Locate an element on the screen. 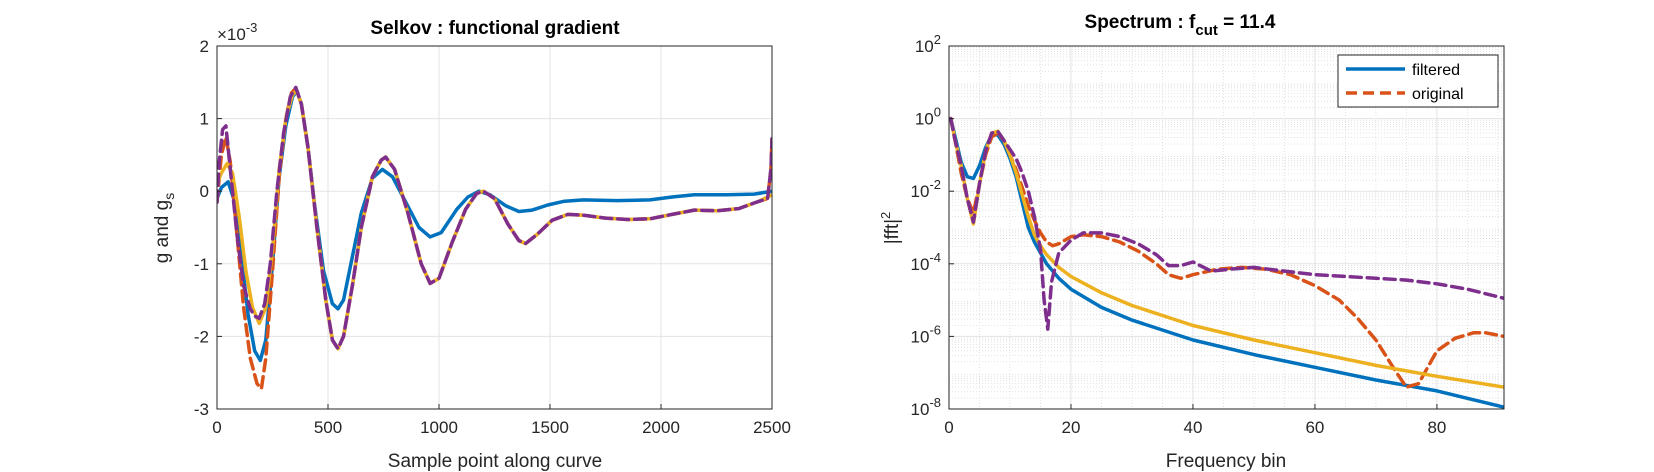 This screenshot has width=1654, height=472. left-y-exponent-base: ×10 is located at coordinates (231, 34).